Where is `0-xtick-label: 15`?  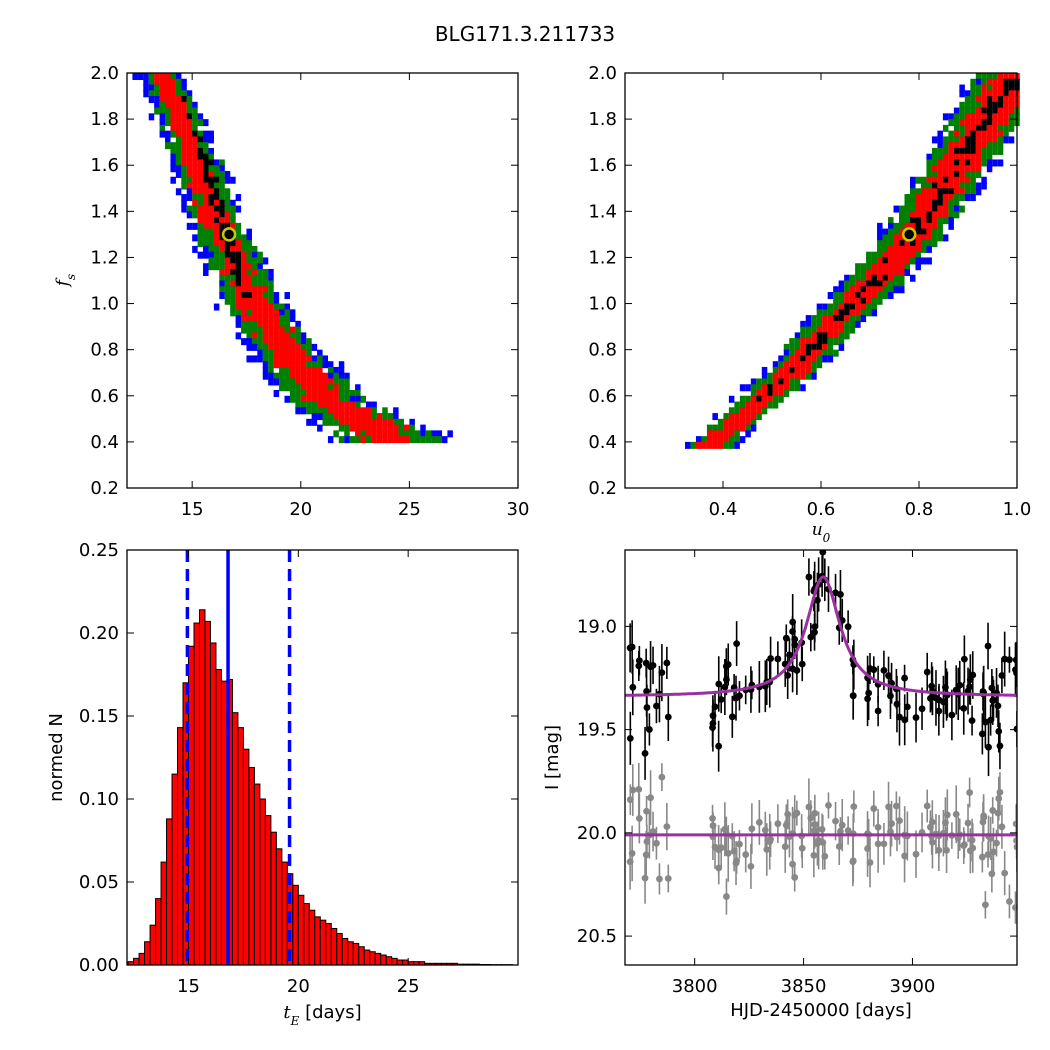
0-xtick-label: 15 is located at coordinates (192, 509).